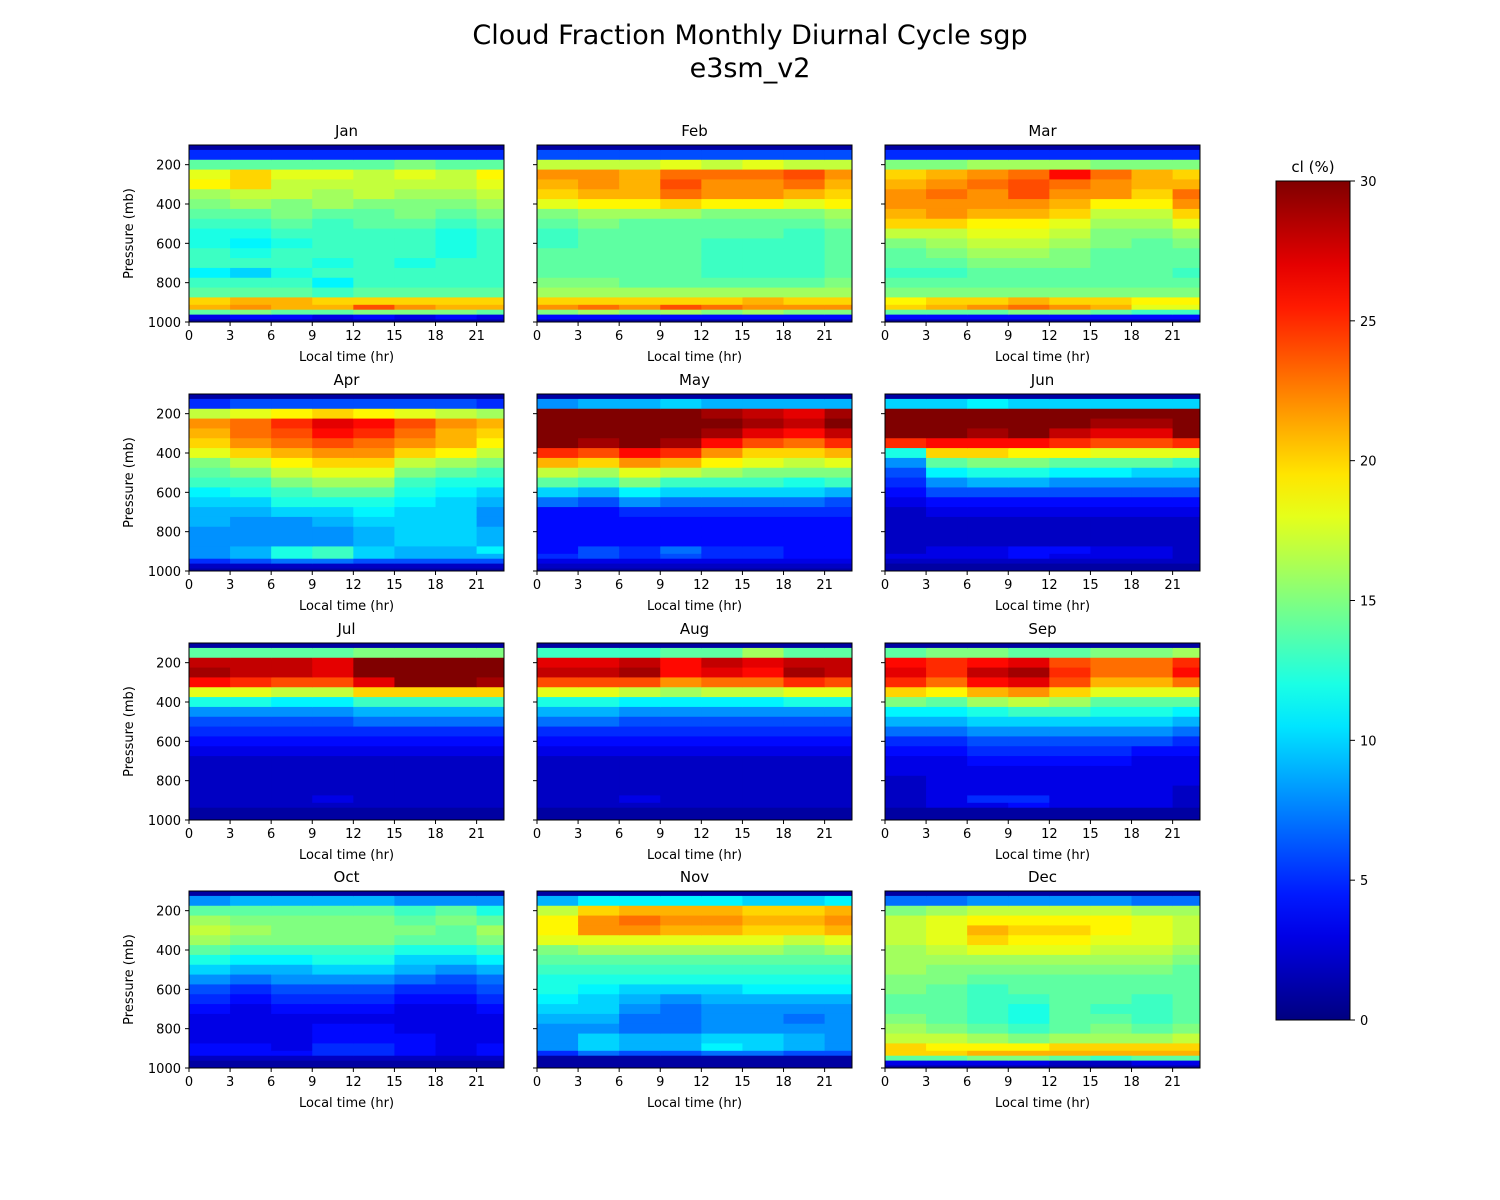 The height and width of the screenshot is (1200, 1500). I want to click on x-tick-label: 0, so click(885, 834).